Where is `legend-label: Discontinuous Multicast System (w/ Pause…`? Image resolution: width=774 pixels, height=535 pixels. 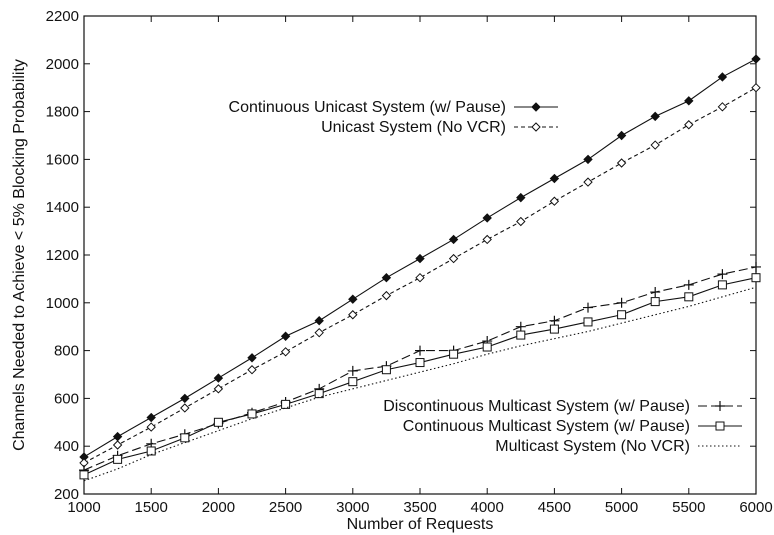 legend-label: Discontinuous Multicast System (w/ Pause… is located at coordinates (536, 406).